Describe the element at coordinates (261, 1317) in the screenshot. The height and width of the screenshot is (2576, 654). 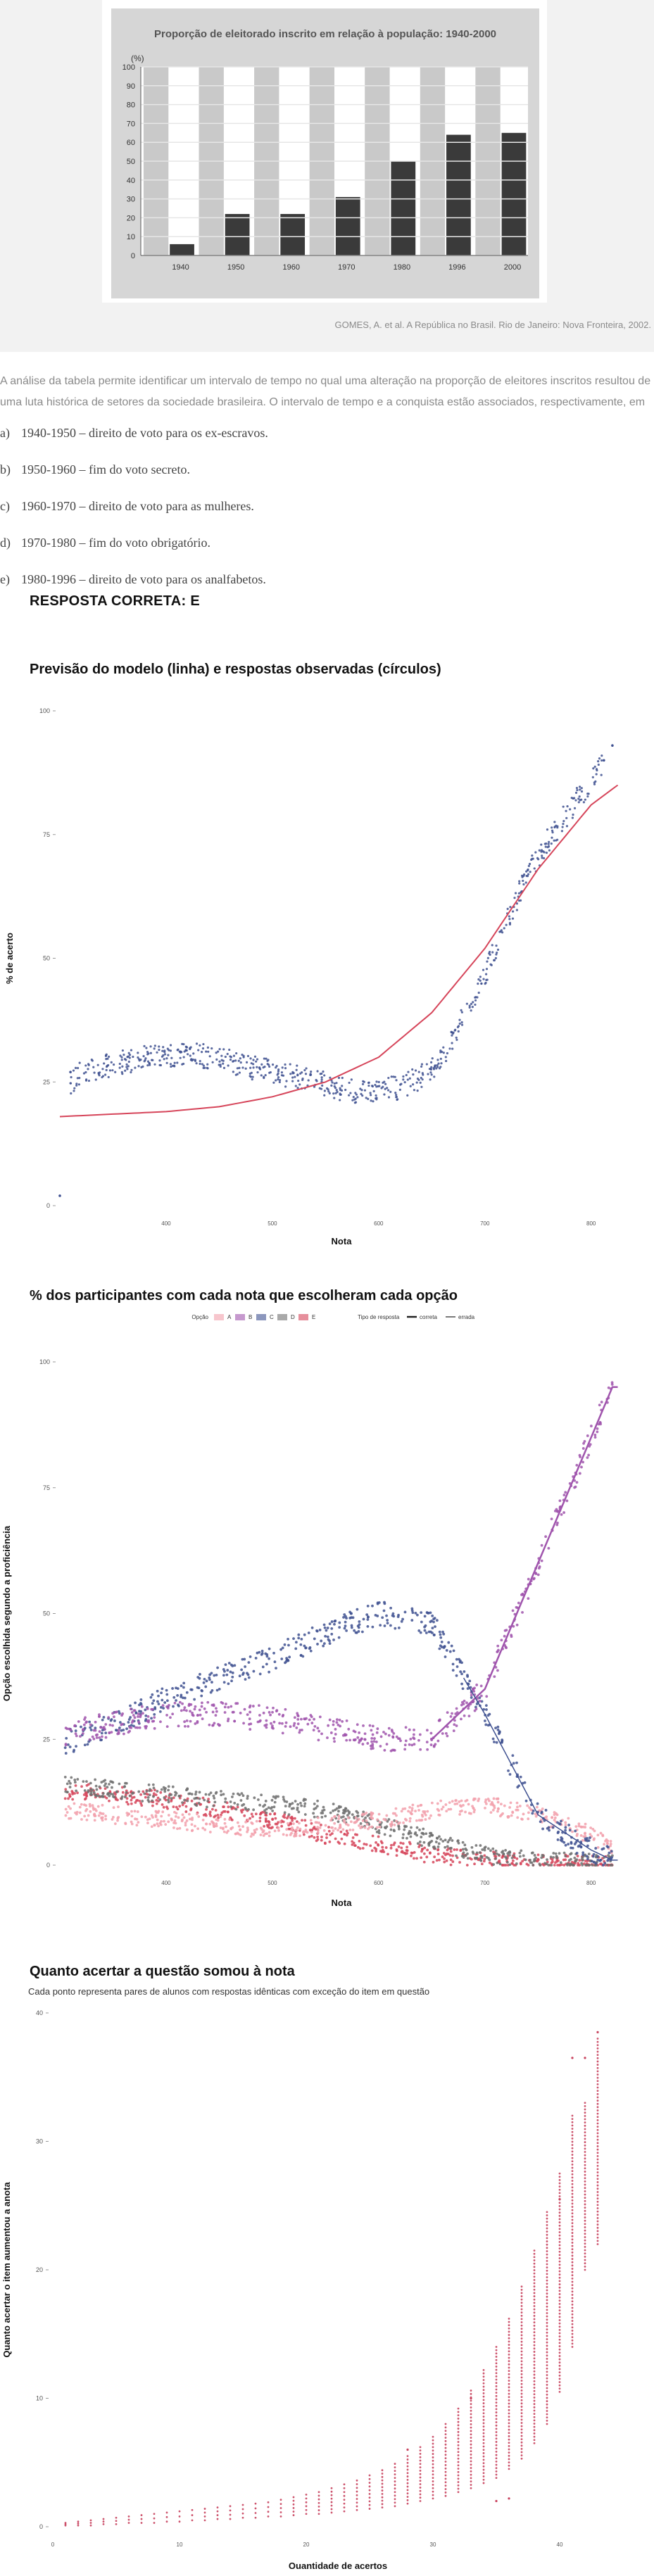
I see `legend-swatch` at that location.